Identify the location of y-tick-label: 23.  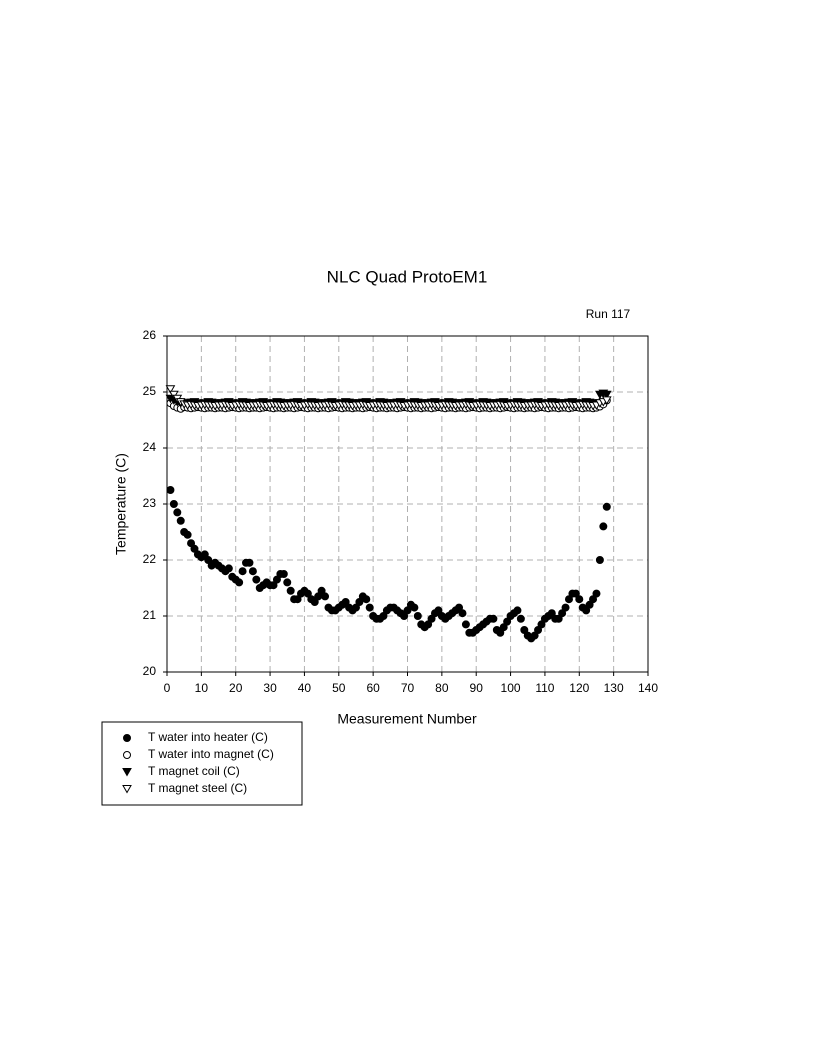
(150, 503).